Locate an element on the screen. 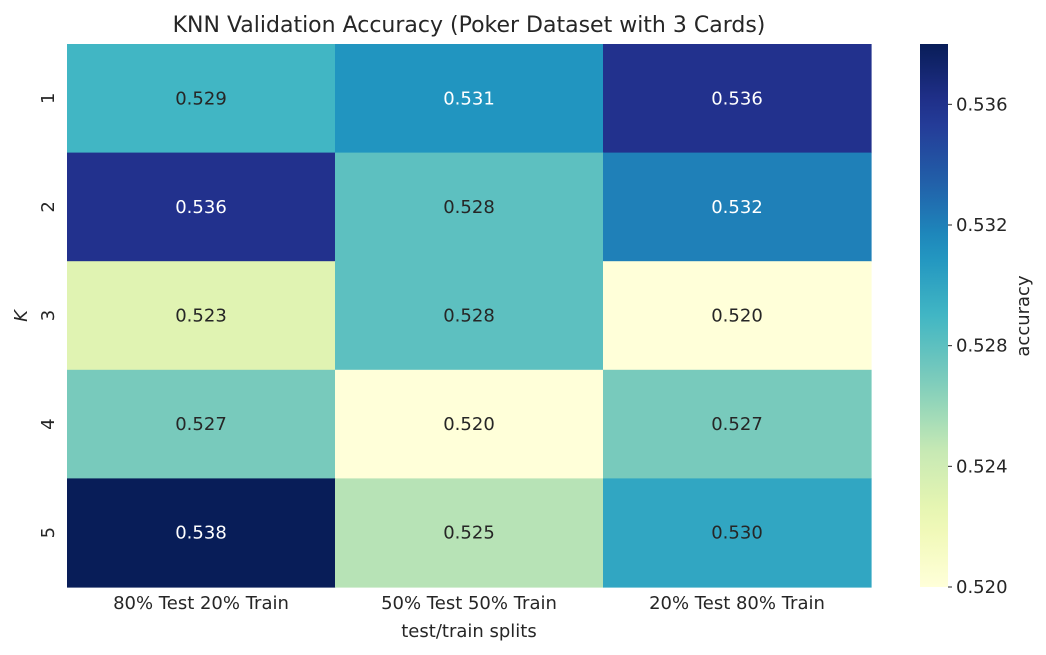 Image resolution: width=1046 pixels, height=655 pixels. y-axis-label: K is located at coordinates (21, 315).